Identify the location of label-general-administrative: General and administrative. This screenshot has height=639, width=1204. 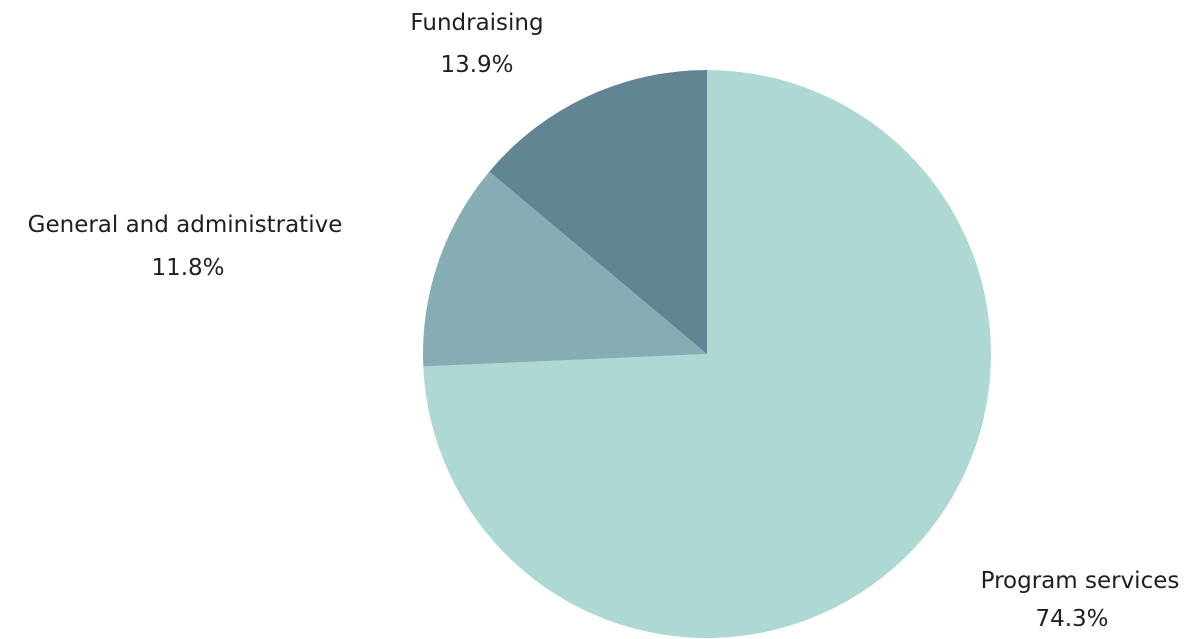
(185, 225).